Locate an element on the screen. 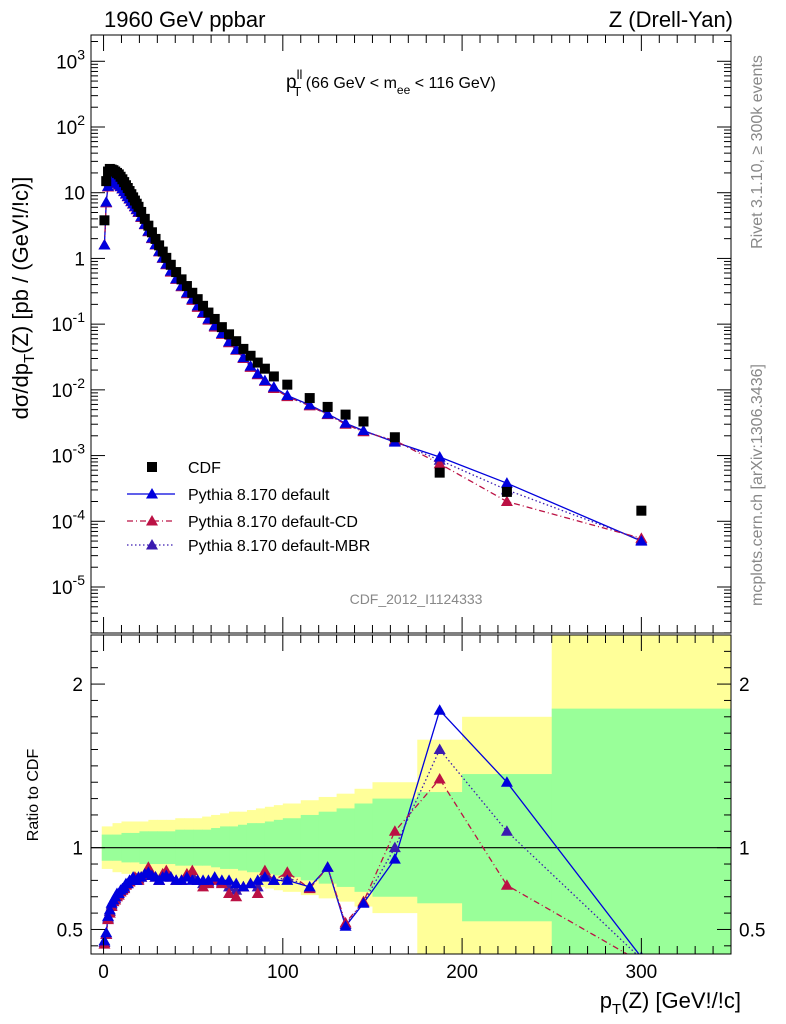  main-ytick-label: 10 is located at coordinates (74, 194).